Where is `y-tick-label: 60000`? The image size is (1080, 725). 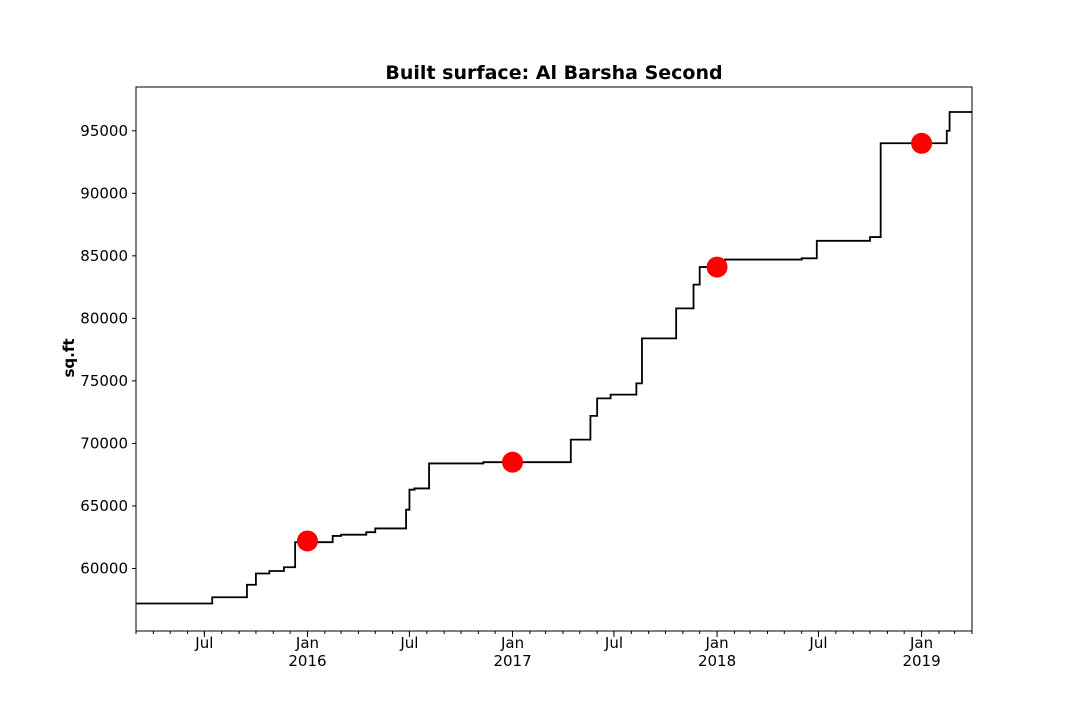
y-tick-label: 60000 is located at coordinates (104, 568).